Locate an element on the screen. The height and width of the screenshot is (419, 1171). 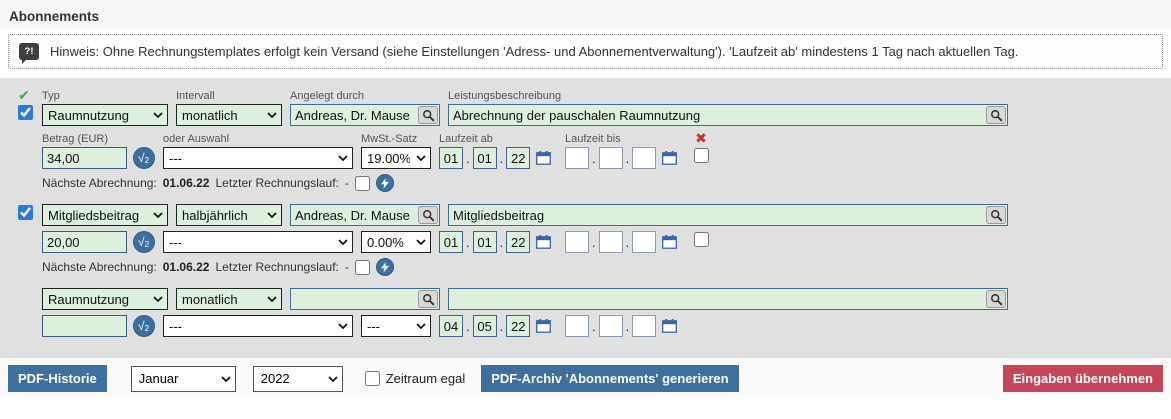
laufzeit-bis-label: Laufzeit bis is located at coordinates (593, 139).